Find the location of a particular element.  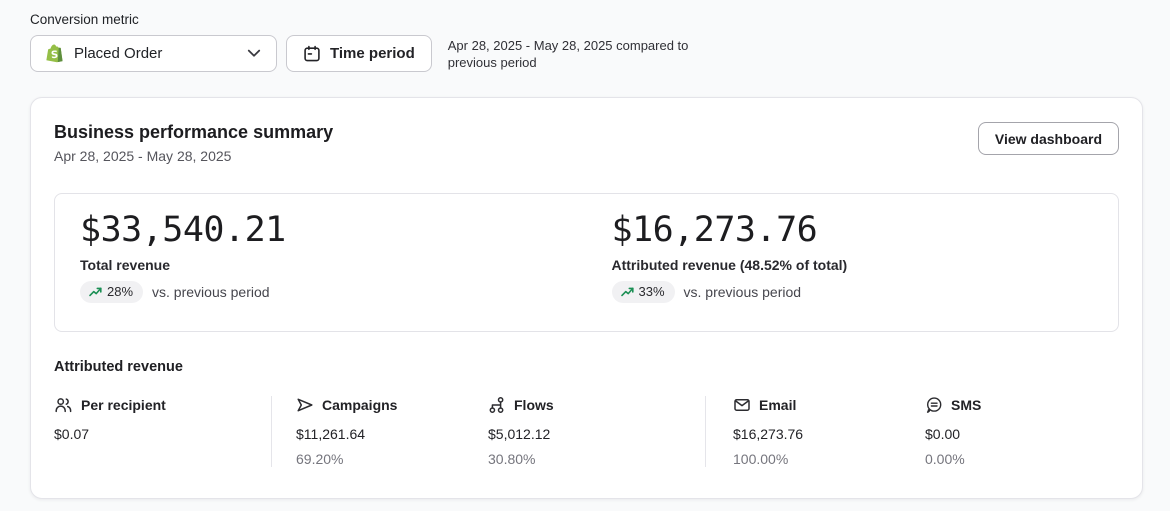

stat-per-recipient: Per recipient $0.07 is located at coordinates (162, 431).